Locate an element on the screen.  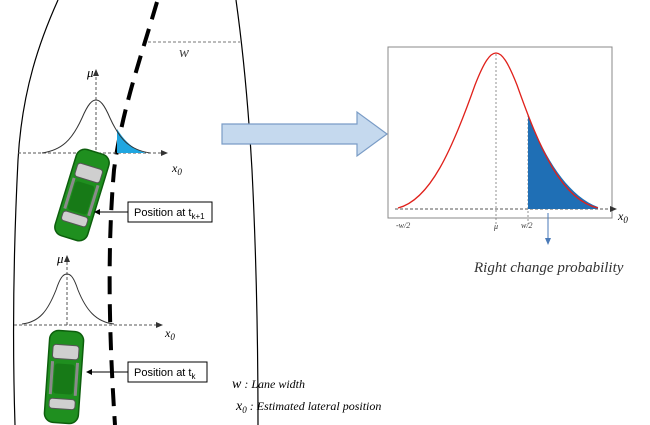
road-left-edge is located at coordinates (35, 212).